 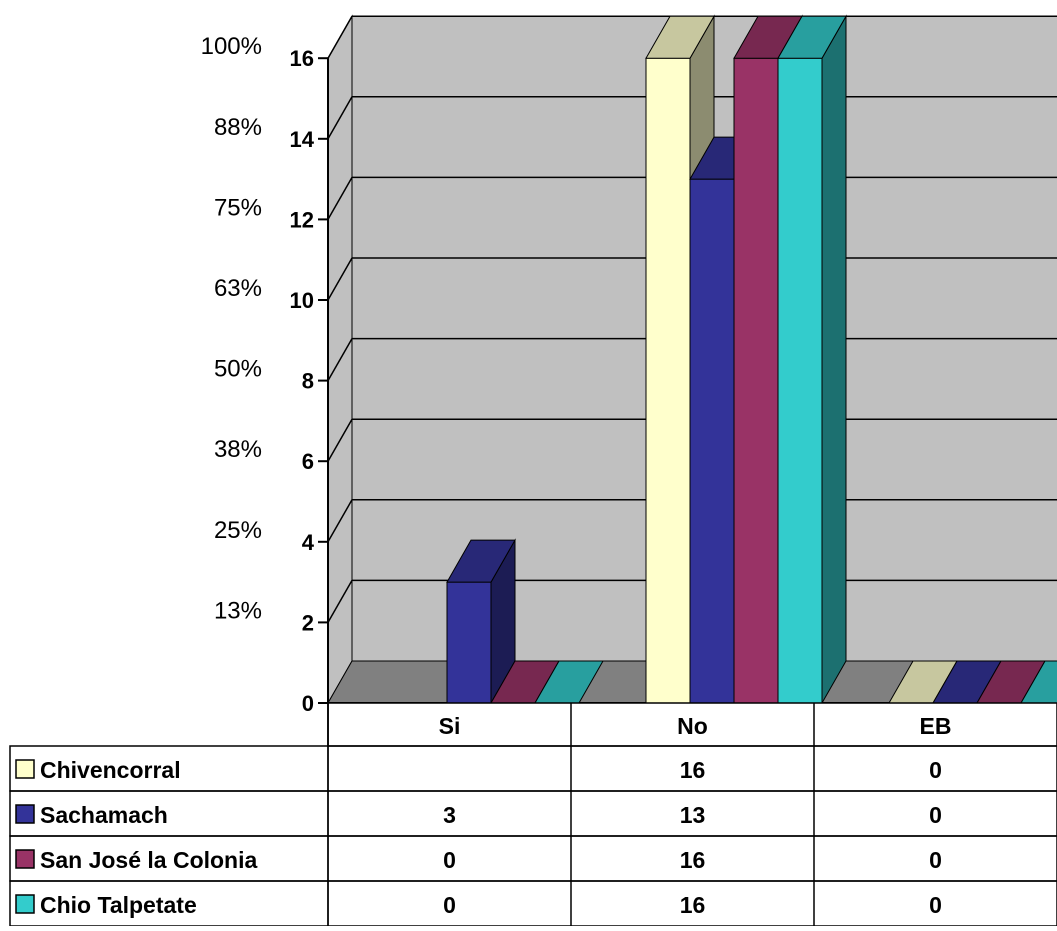 What do you see at coordinates (238, 127) in the screenshot?
I see `percent-tick-label: 88%` at bounding box center [238, 127].